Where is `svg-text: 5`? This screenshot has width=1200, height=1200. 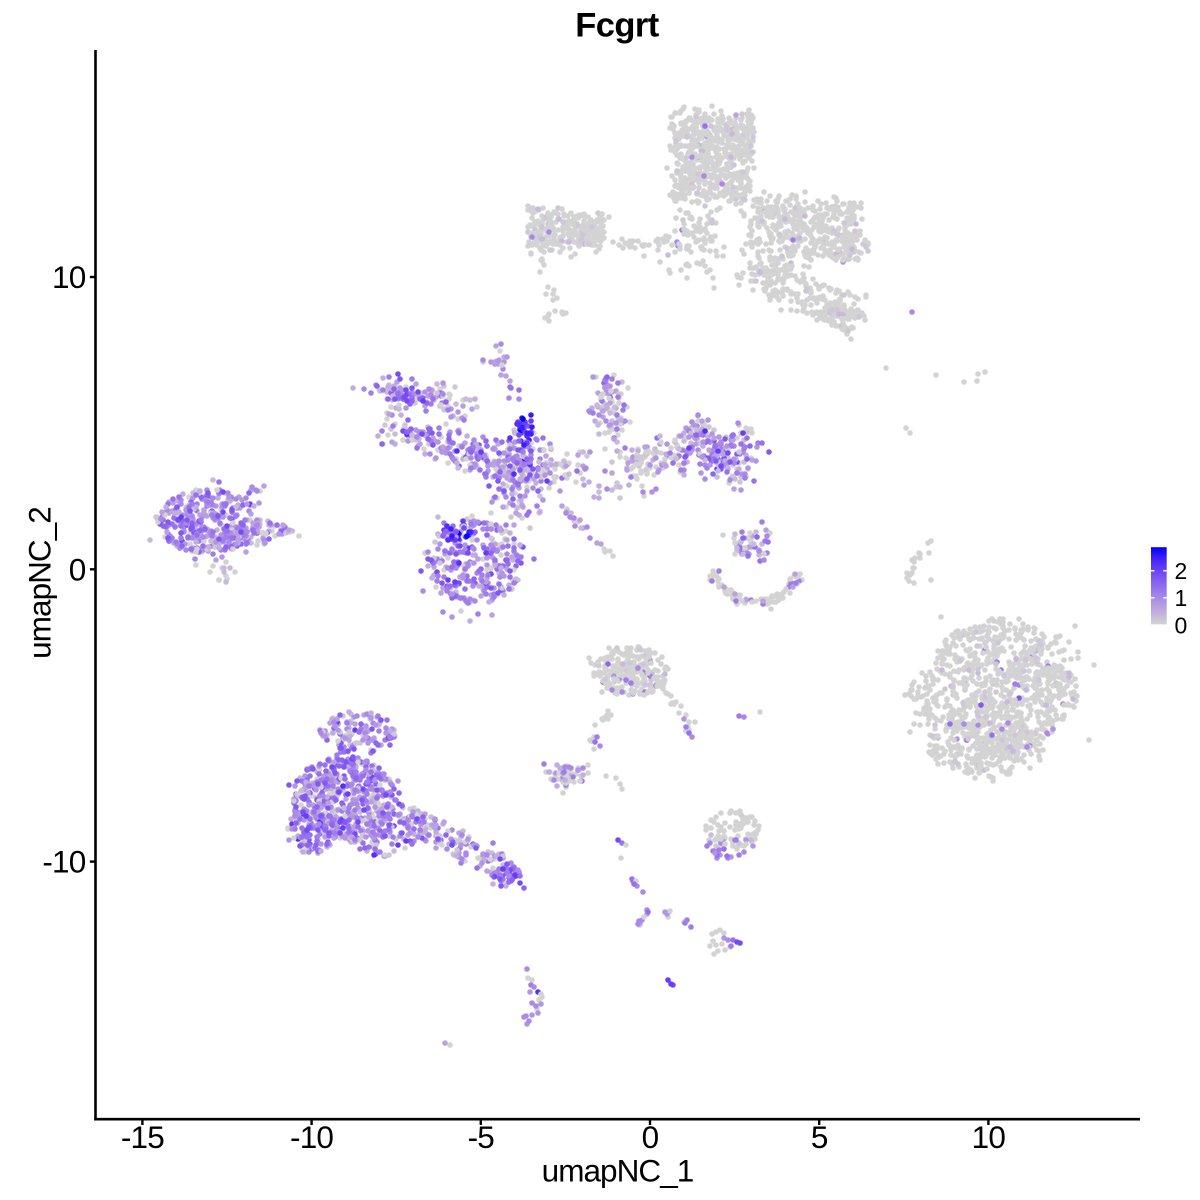 svg-text: 5 is located at coordinates (819, 1137).